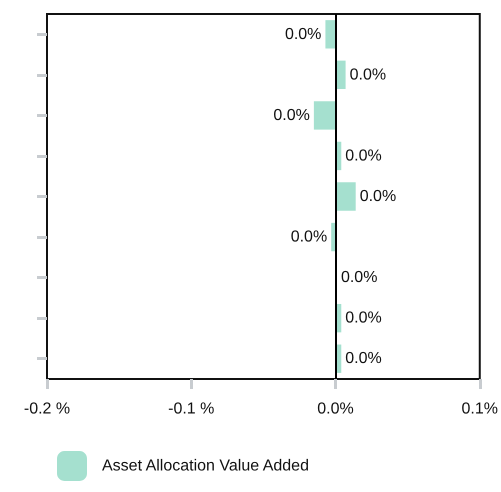 This screenshot has height=492, width=501. Describe the element at coordinates (191, 409) in the screenshot. I see `x-tick-label: -0.1 %` at that location.